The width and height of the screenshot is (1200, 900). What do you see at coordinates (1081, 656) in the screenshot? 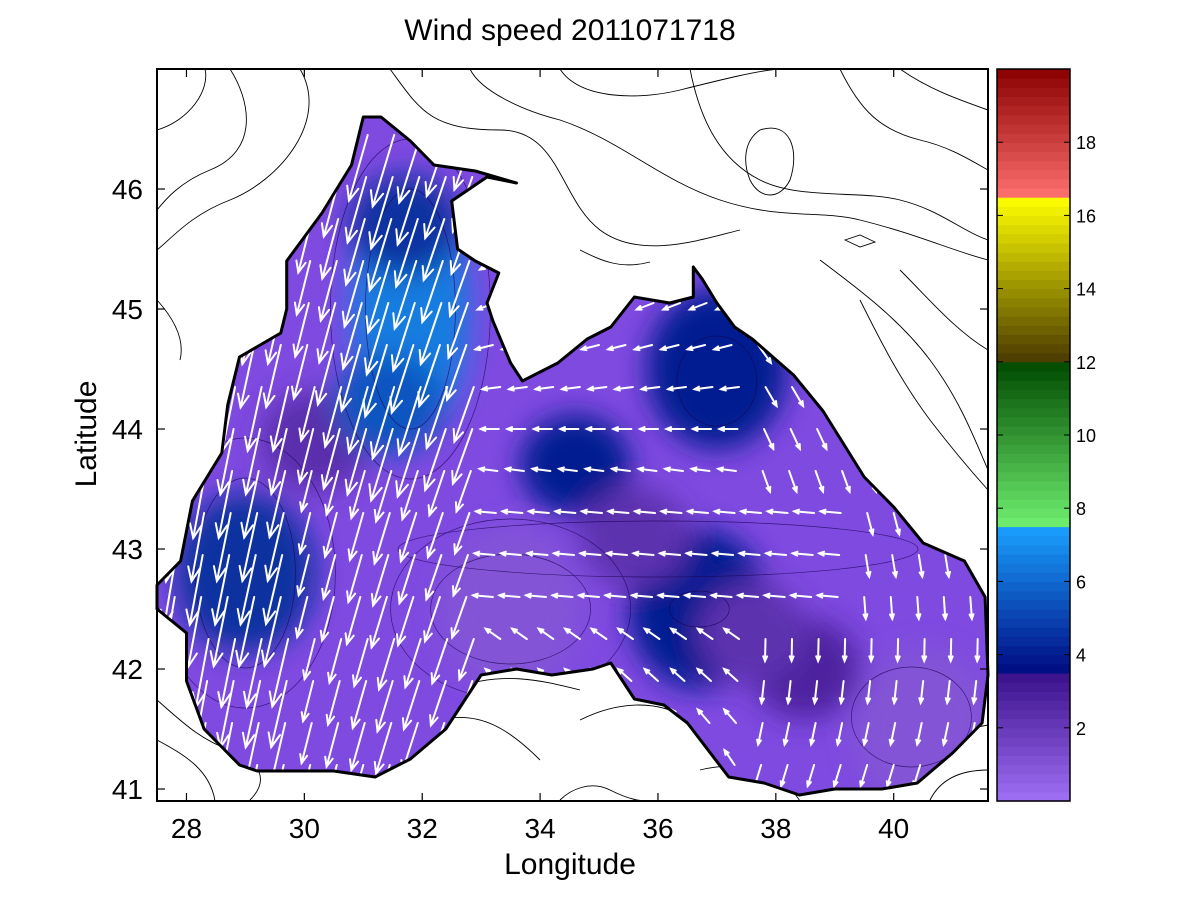
I see `colorbar-tick-label: 4` at bounding box center [1081, 656].